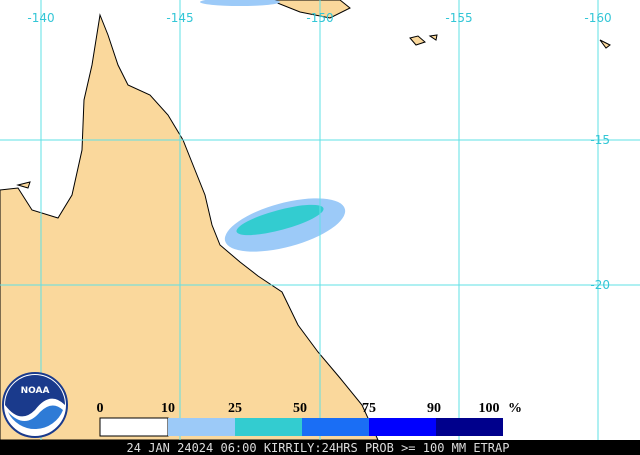 This screenshot has width=640, height=455. I want to click on legend-label: 25, so click(235, 408).